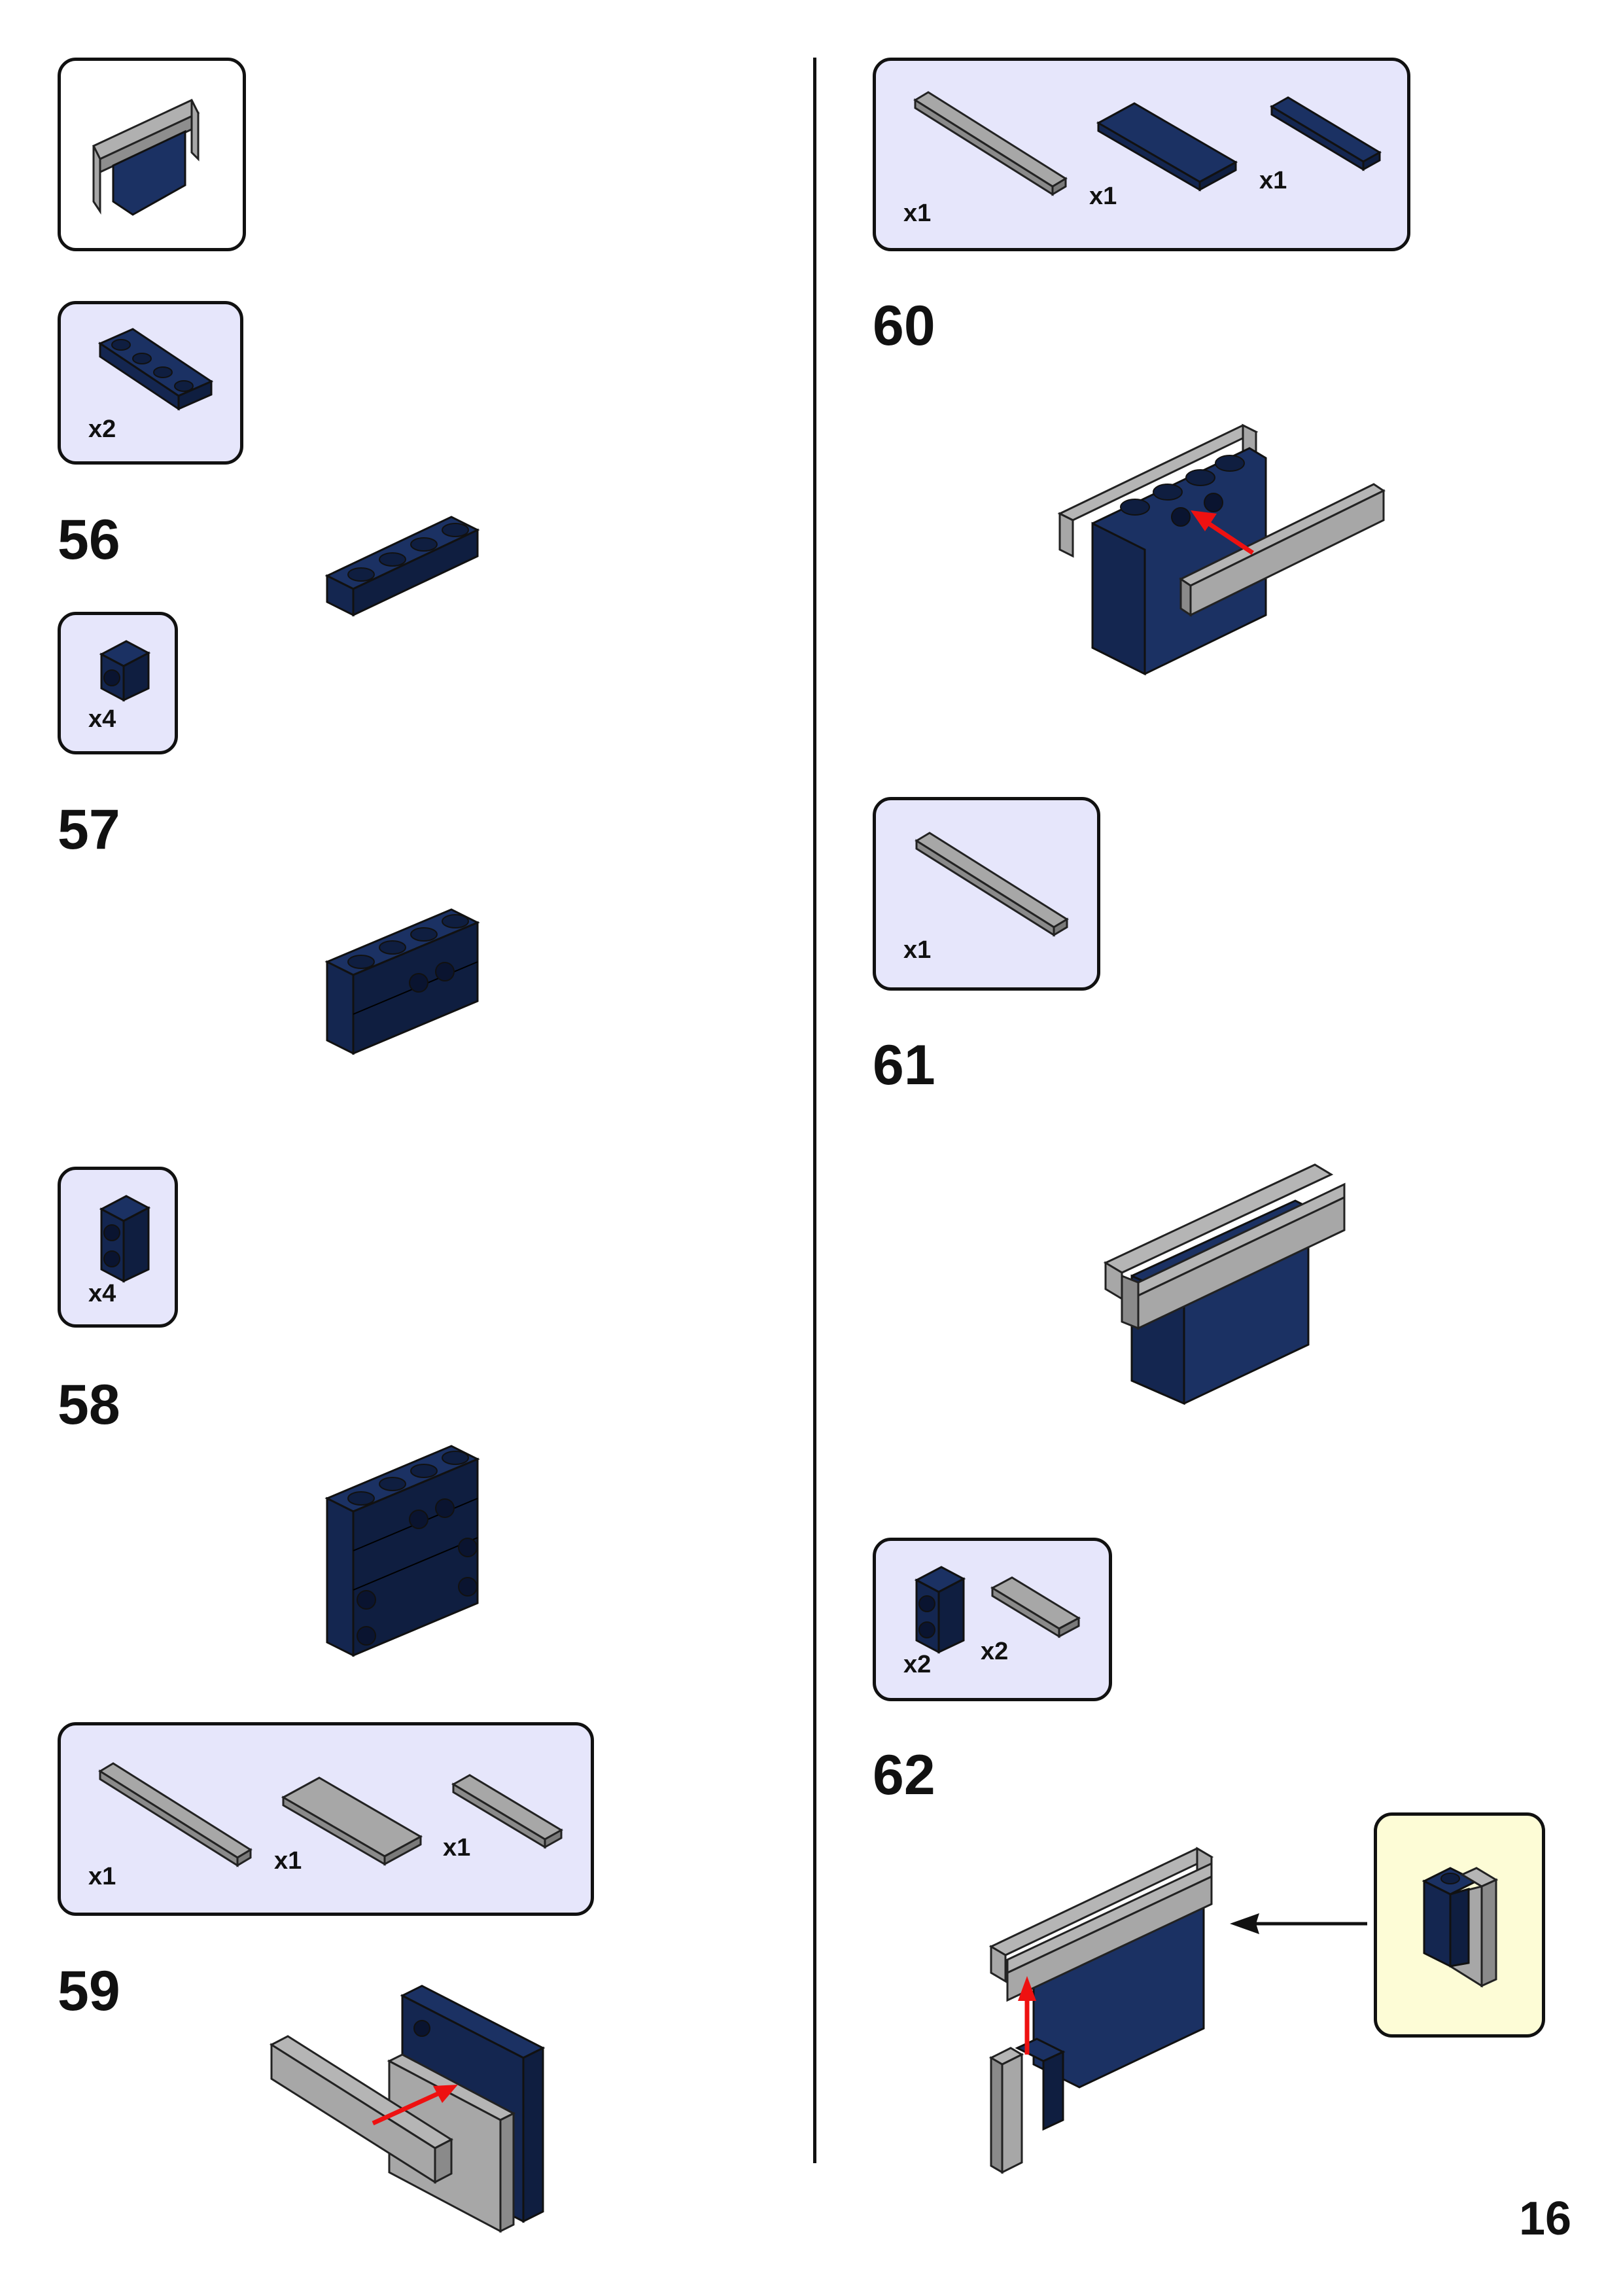 The width and height of the screenshot is (1623, 2296). I want to click on step-number: 59, so click(89, 1991).